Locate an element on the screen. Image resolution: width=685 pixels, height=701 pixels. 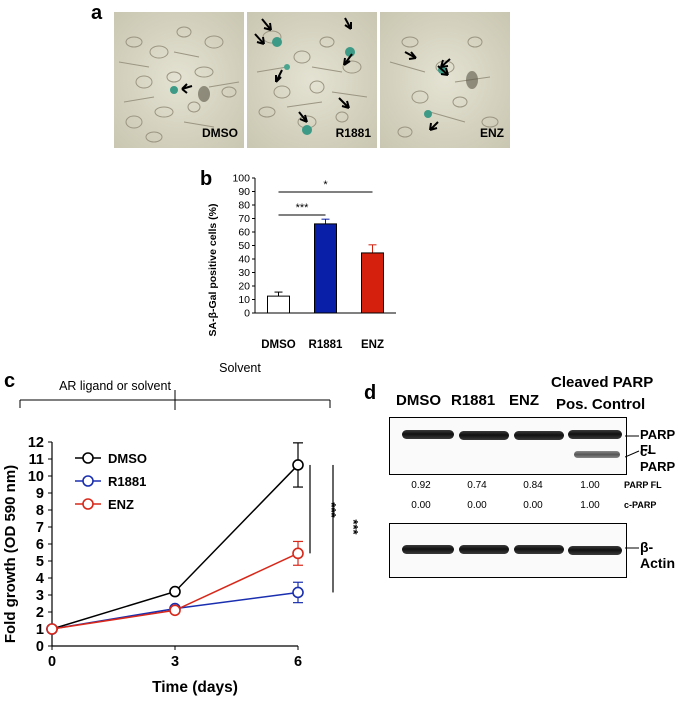
chart-b-ytick-label: 30 is located at coordinates (244, 273).